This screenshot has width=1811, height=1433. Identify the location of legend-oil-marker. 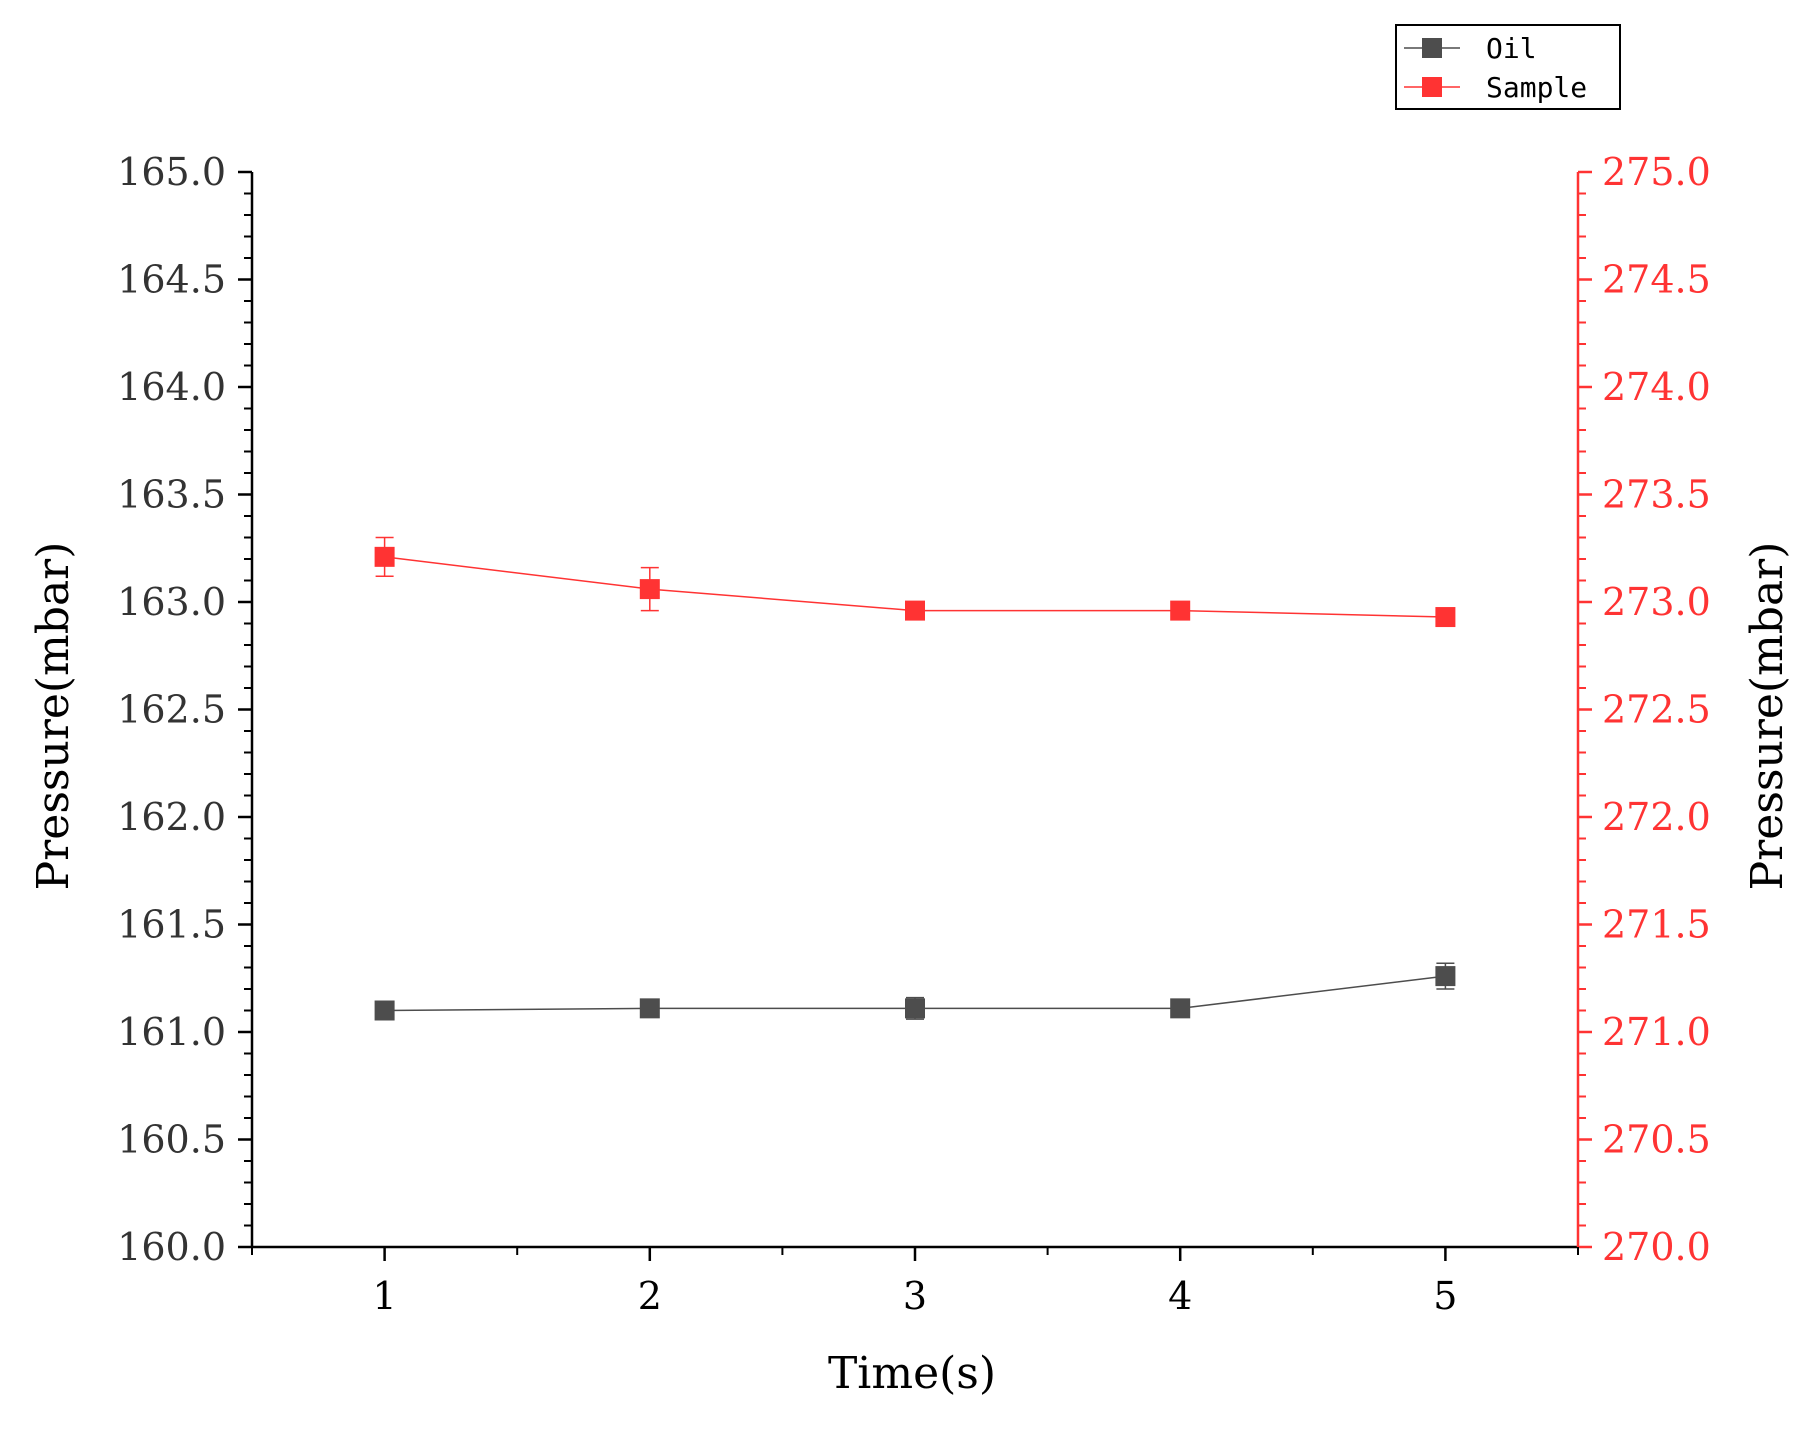
(1432, 48).